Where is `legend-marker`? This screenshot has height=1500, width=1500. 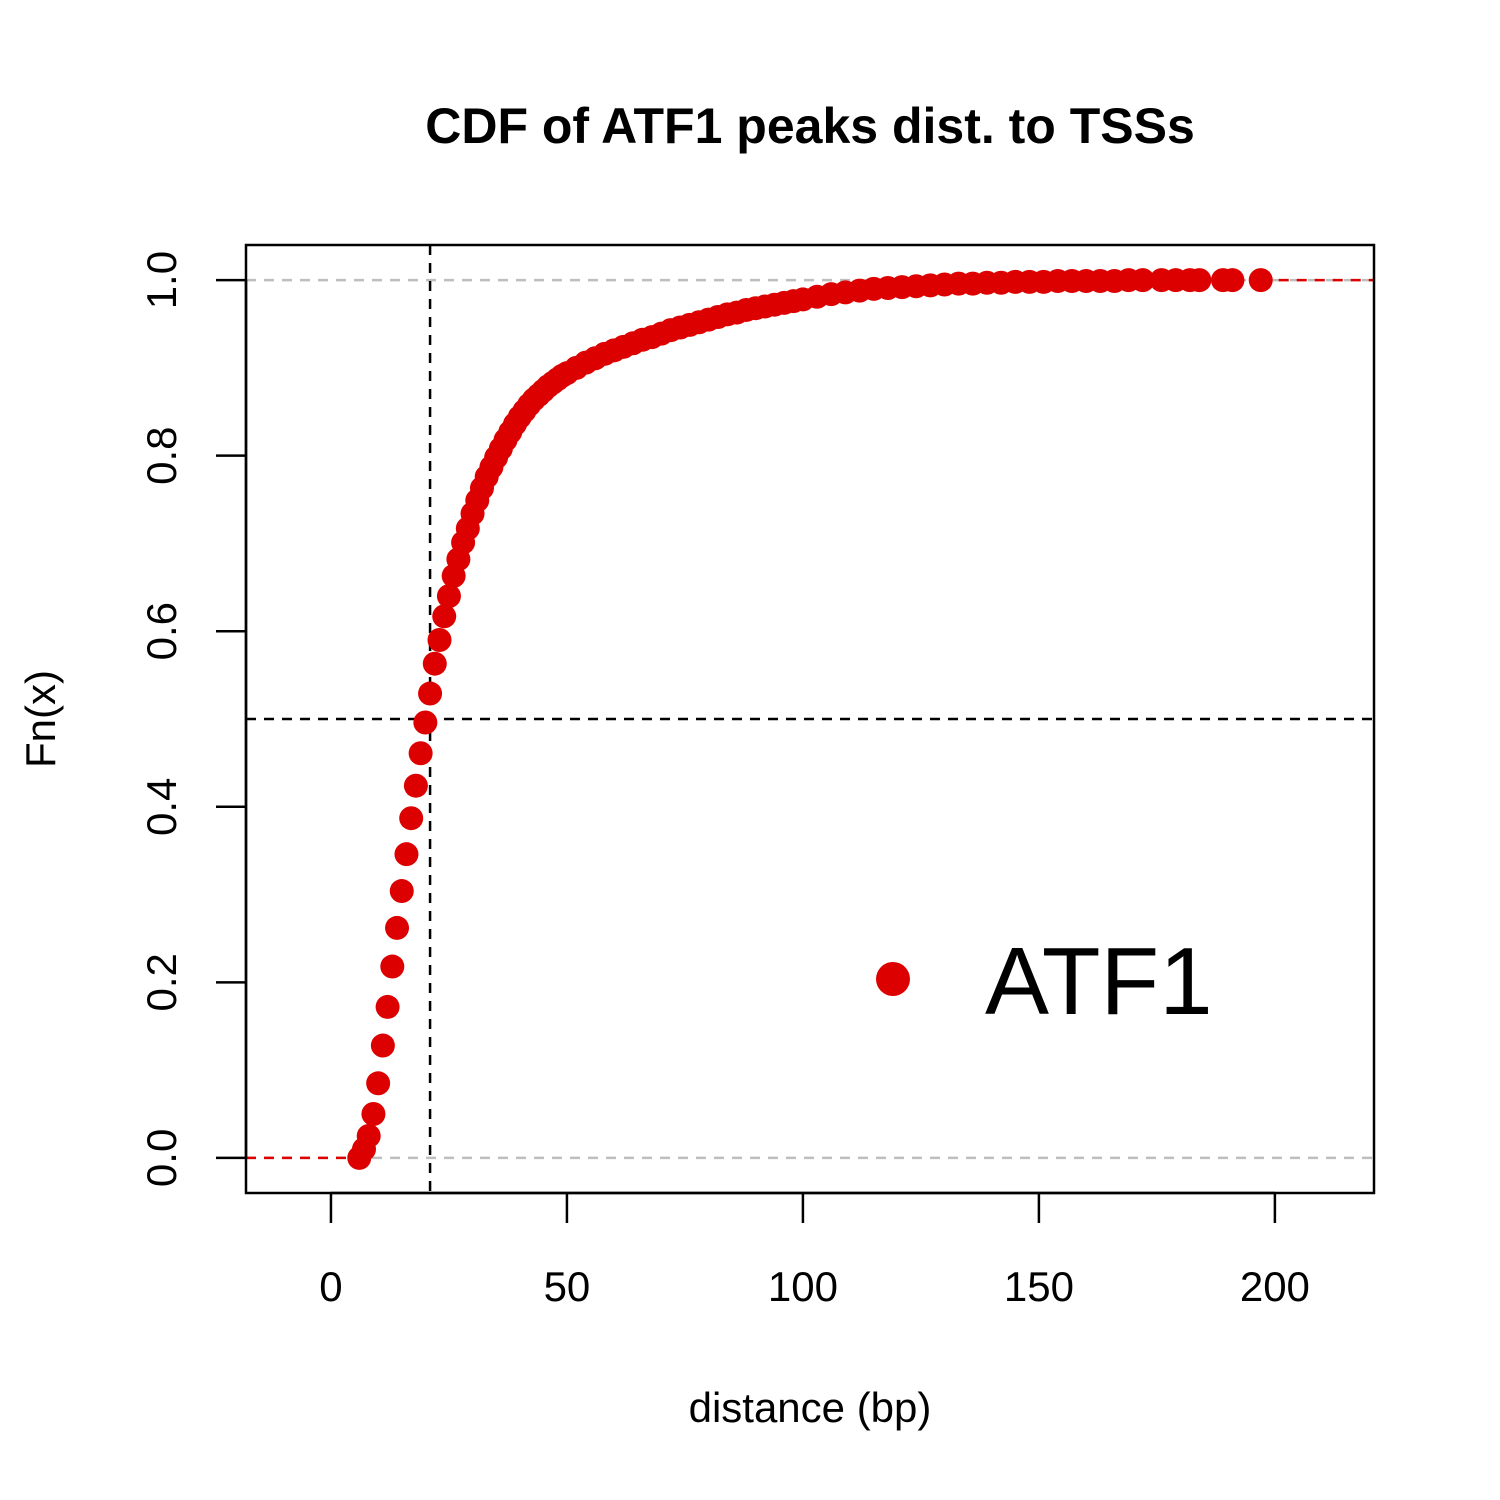
legend-marker is located at coordinates (893, 979).